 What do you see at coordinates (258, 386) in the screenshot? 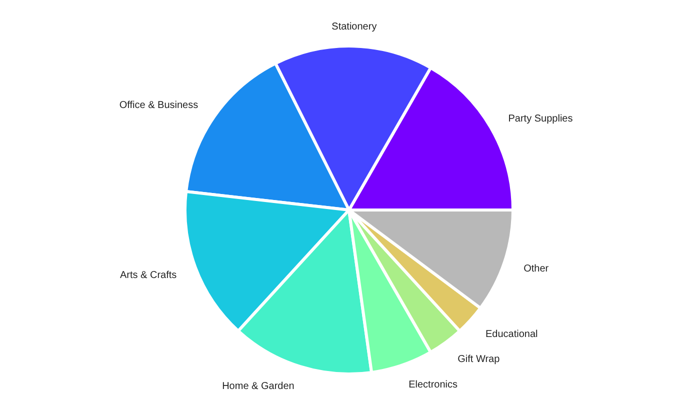
I see `slice-label: Home & Garden` at bounding box center [258, 386].